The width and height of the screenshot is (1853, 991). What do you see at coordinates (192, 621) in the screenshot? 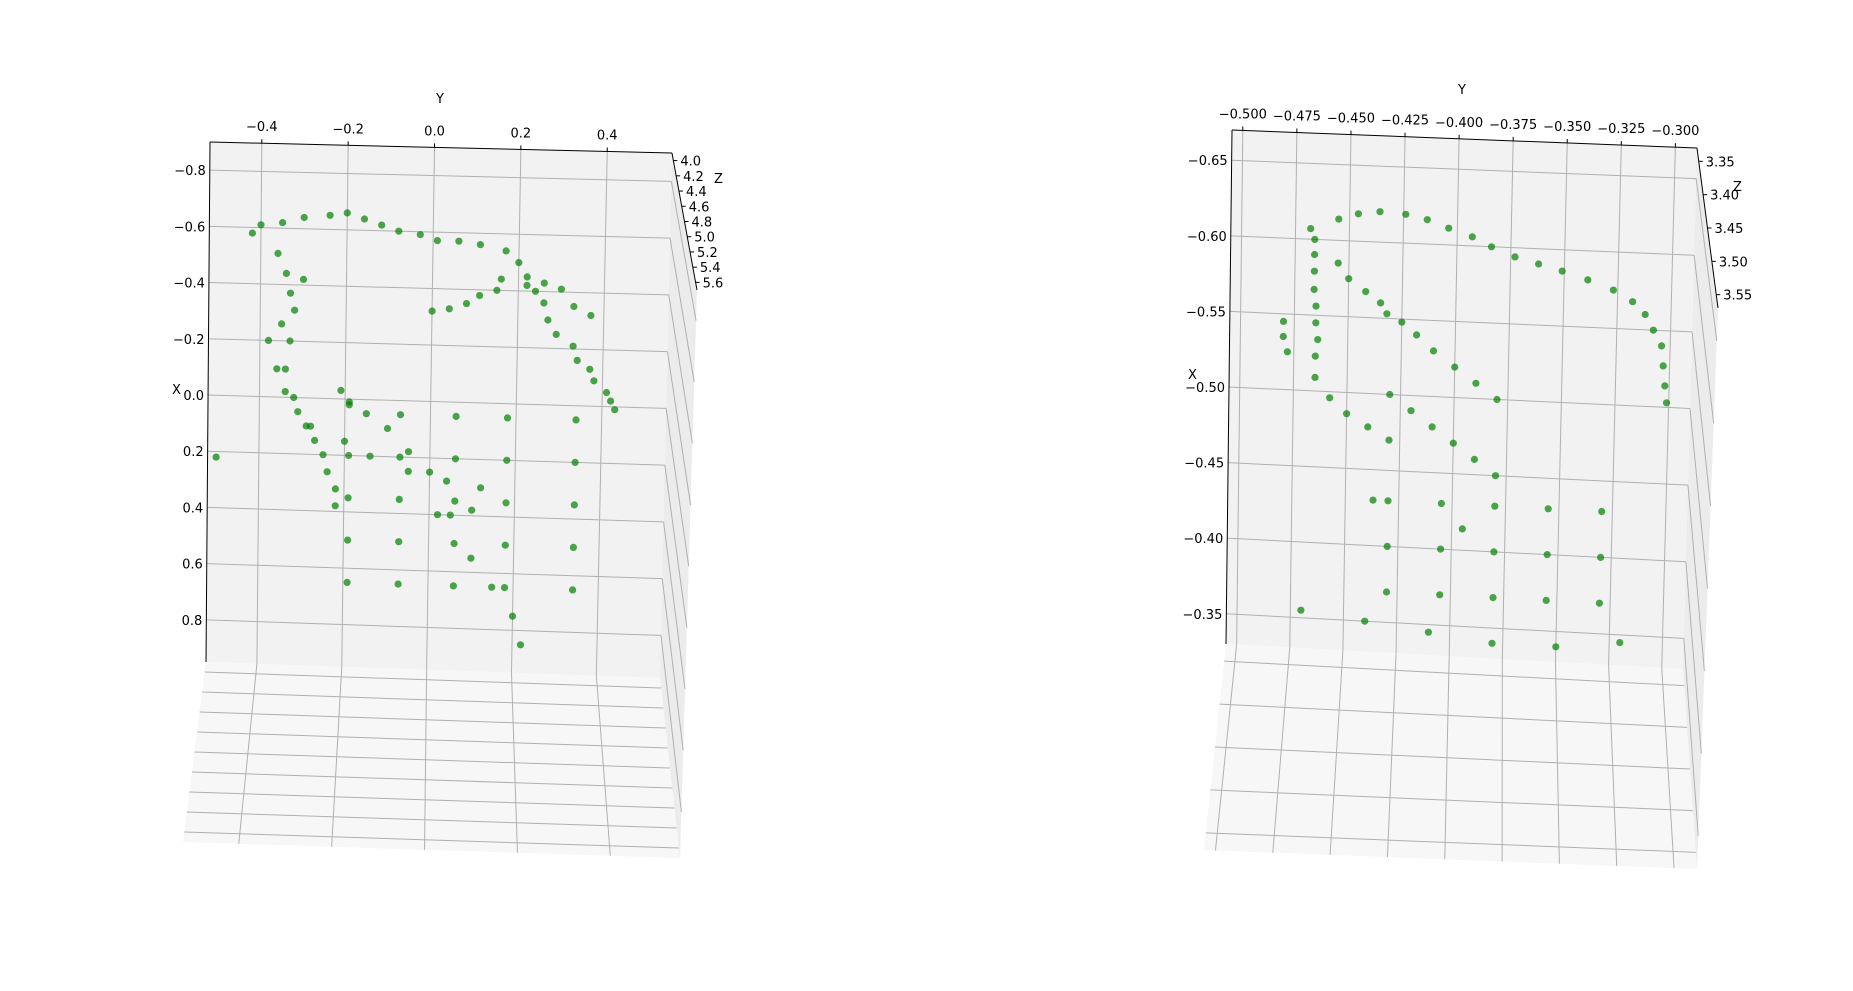
I see `x-tick-label: 0.8` at bounding box center [192, 621].